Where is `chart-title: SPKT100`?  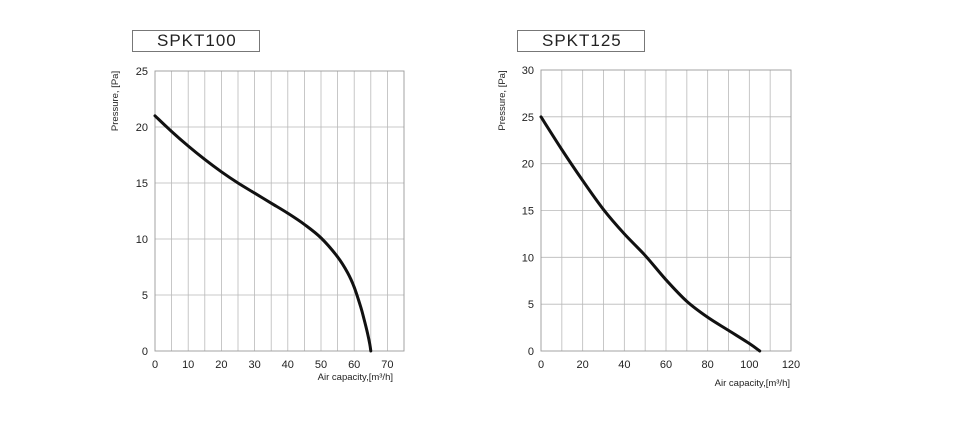 chart-title: SPKT100 is located at coordinates (196, 41).